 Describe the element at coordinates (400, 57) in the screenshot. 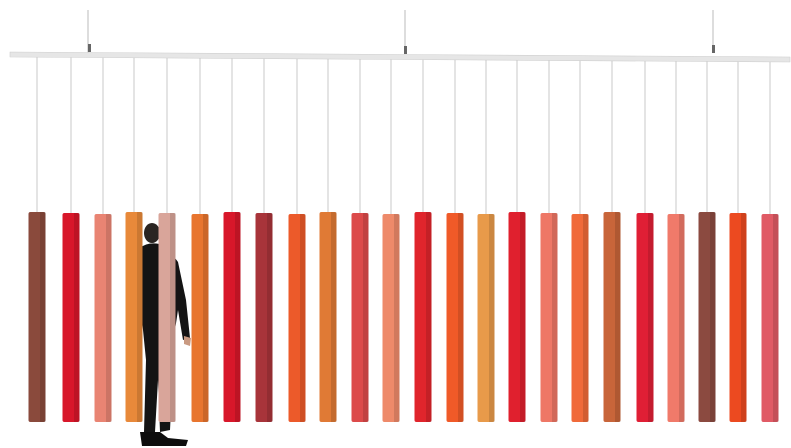

I see `rail` at that location.